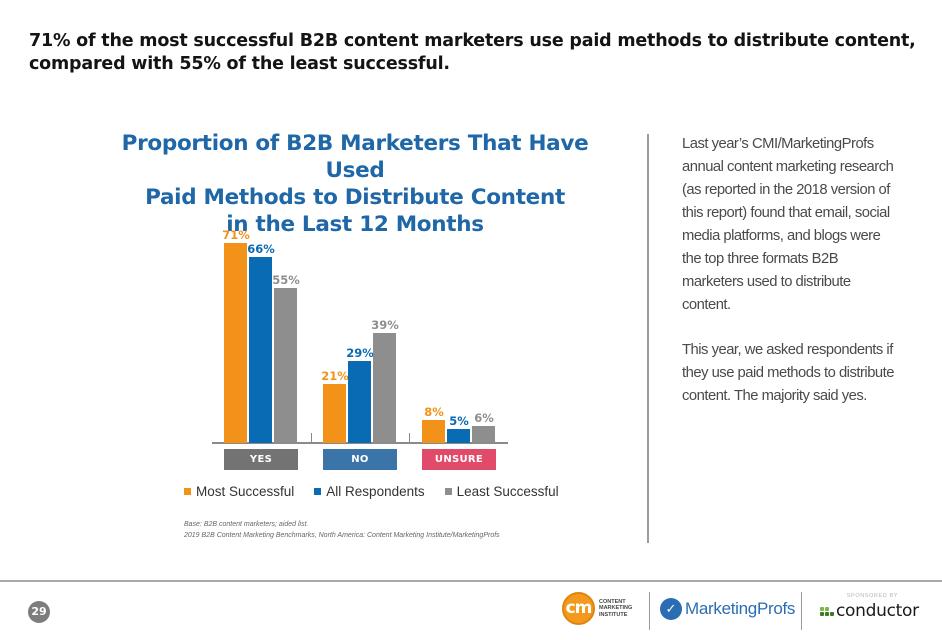 Image resolution: width=942 pixels, height=640 pixels. I want to click on marketingprofs-logo-text: MarketingProfs, so click(740, 608).